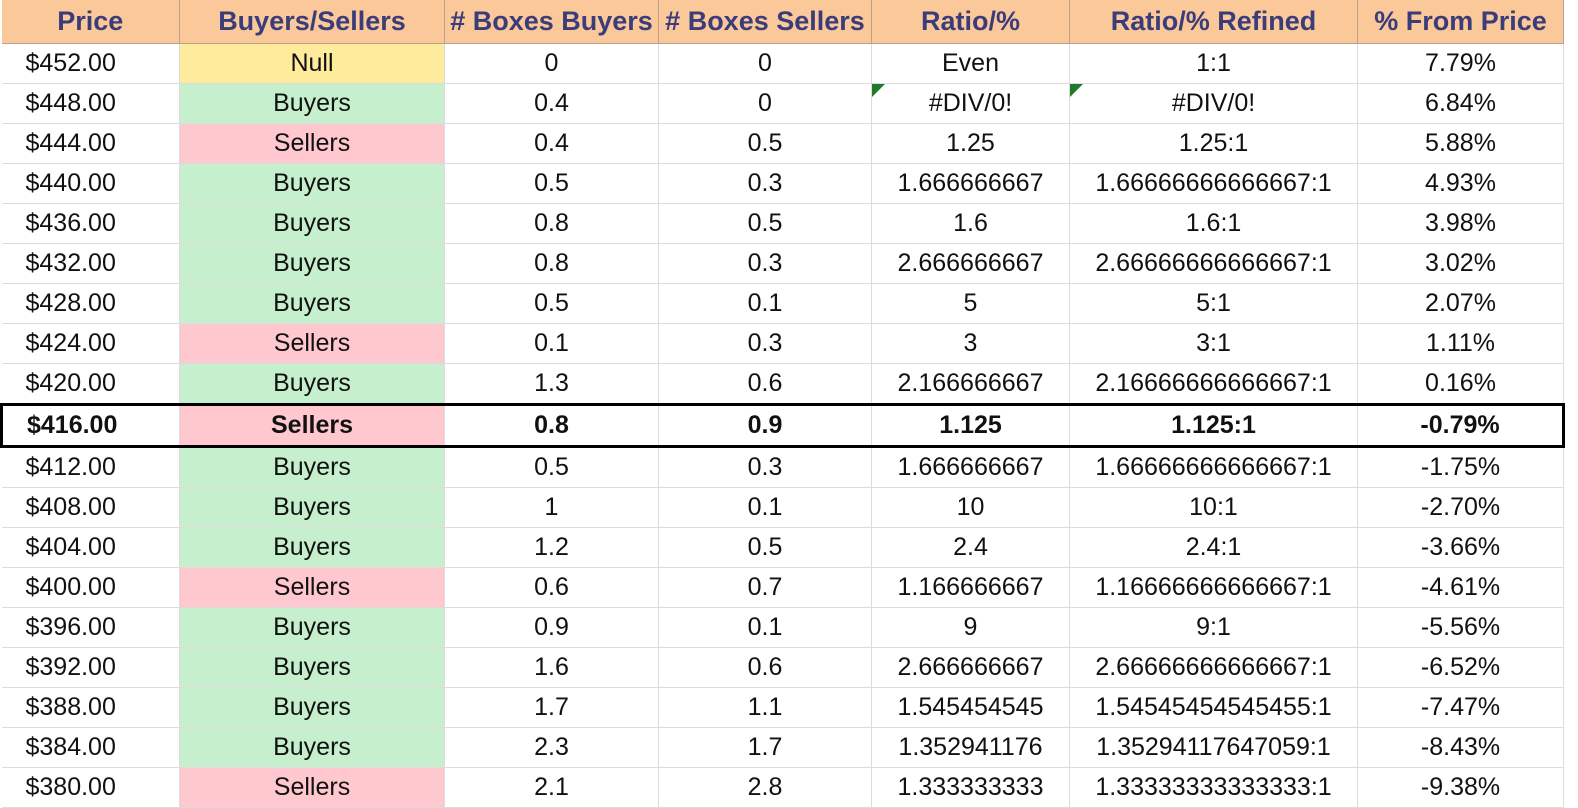  Describe the element at coordinates (1460, 547) in the screenshot. I see `cell-from-price: -3.66%` at that location.